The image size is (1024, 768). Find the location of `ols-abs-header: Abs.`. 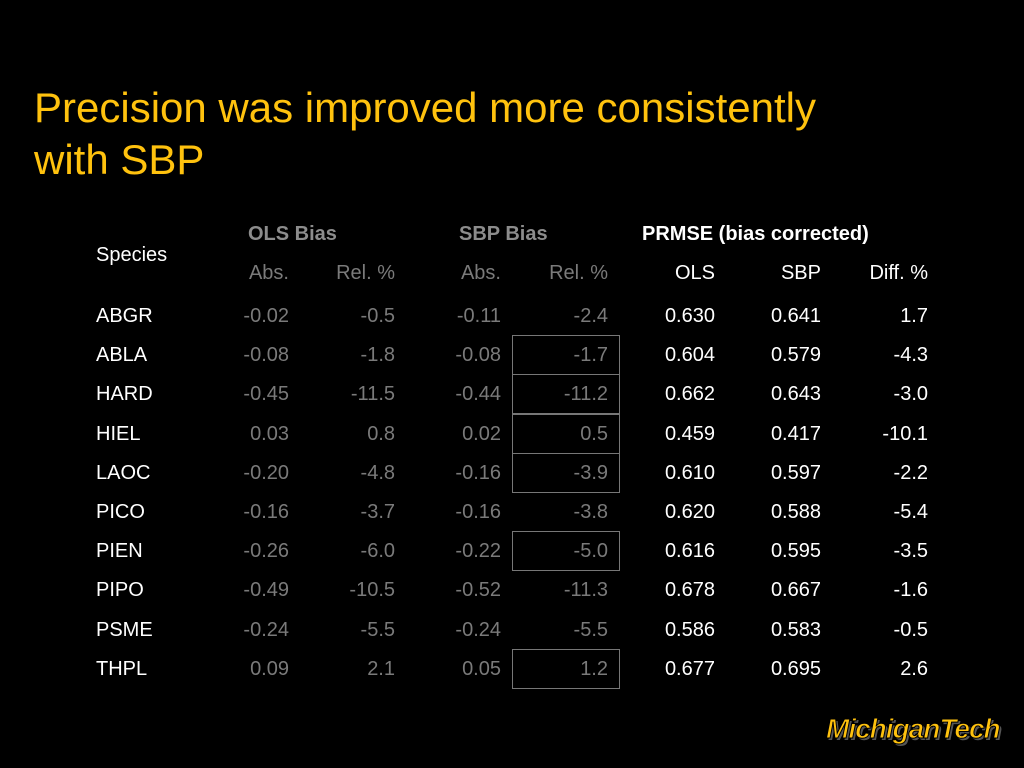

ols-abs-header: Abs. is located at coordinates (268, 273).